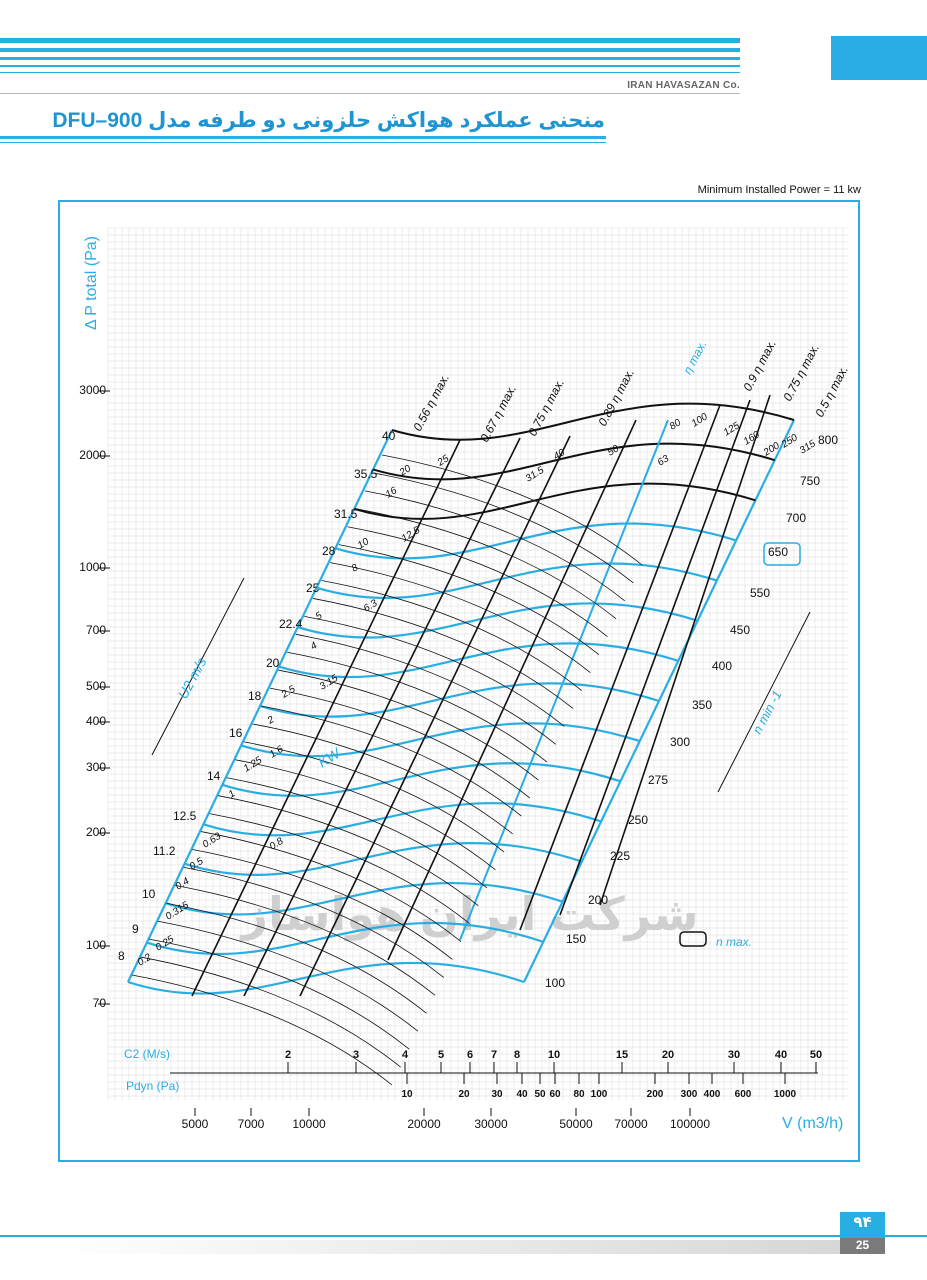 The height and width of the screenshot is (1280, 927). What do you see at coordinates (236, 733) in the screenshot?
I see `u2-tick-label: 16` at bounding box center [236, 733].